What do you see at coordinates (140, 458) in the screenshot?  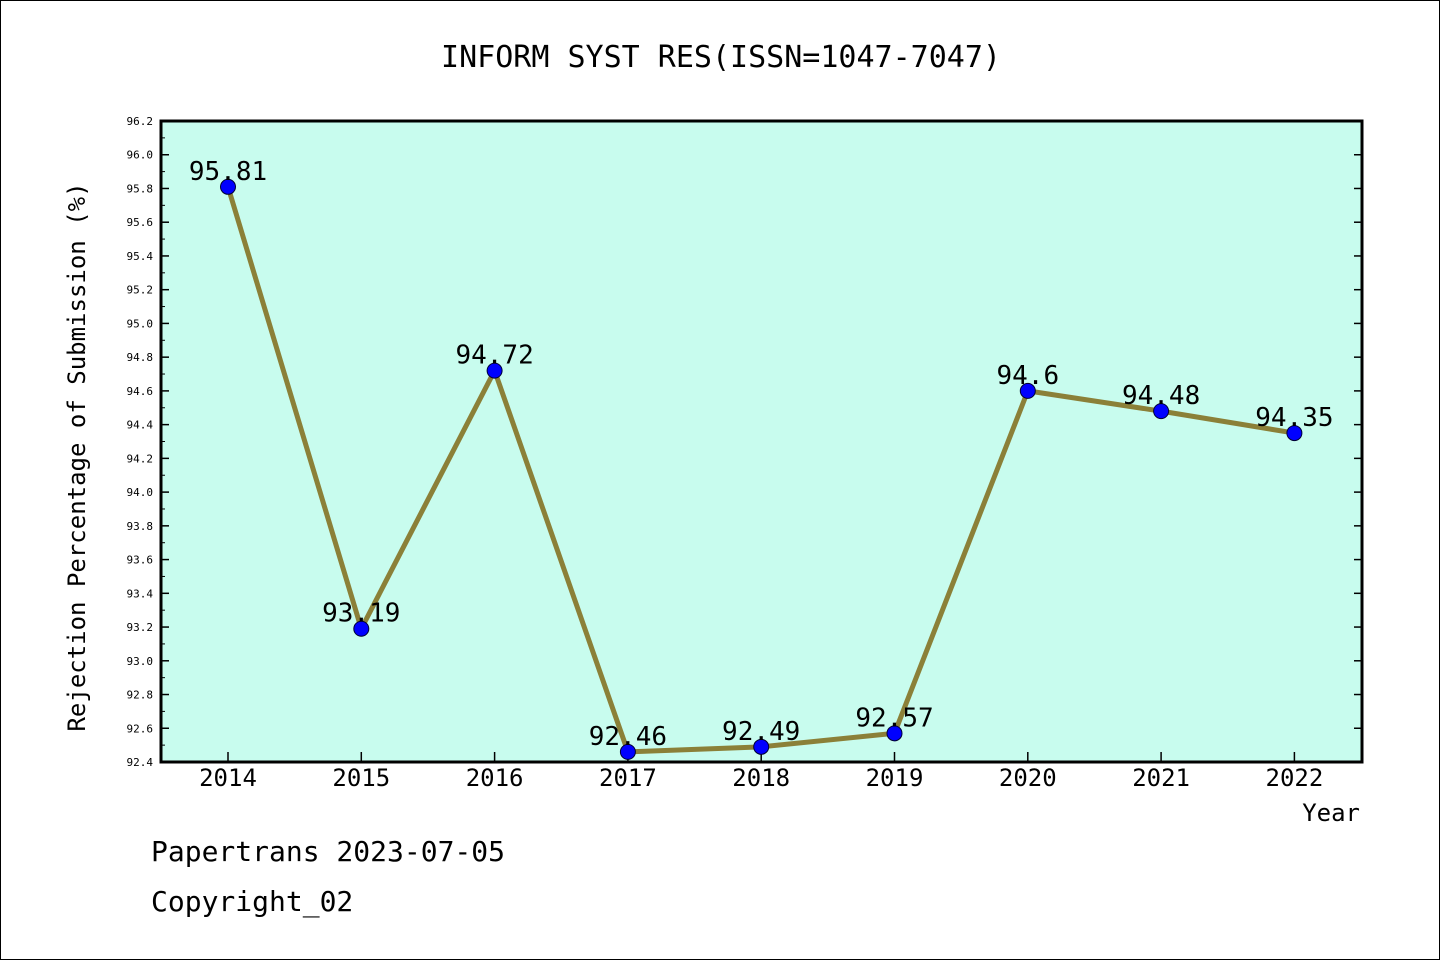 I see `y-tick-label: 94.2` at bounding box center [140, 458].